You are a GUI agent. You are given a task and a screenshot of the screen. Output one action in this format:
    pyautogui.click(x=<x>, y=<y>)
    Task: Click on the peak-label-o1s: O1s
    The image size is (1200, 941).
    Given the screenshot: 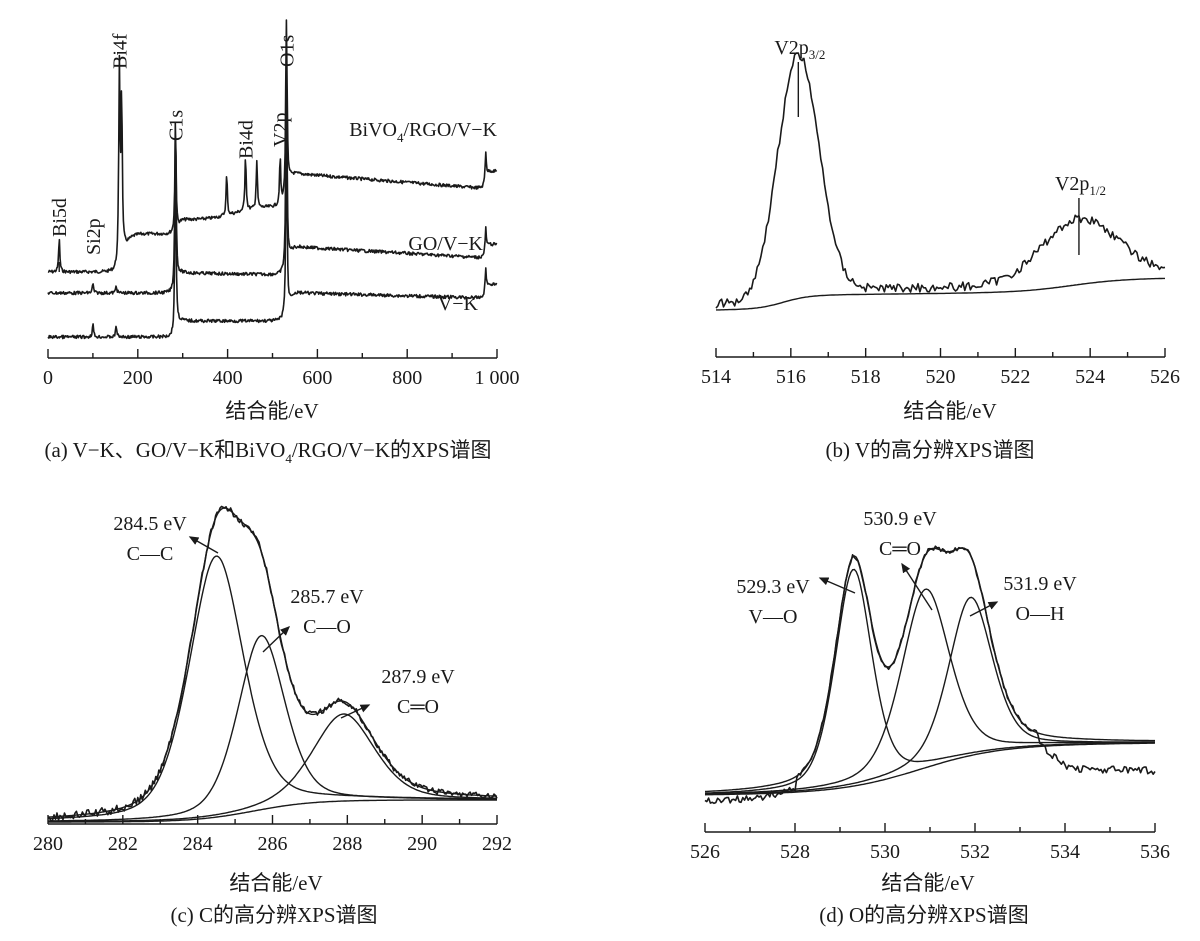 What is the action you would take?
    pyautogui.click(x=287, y=51)
    